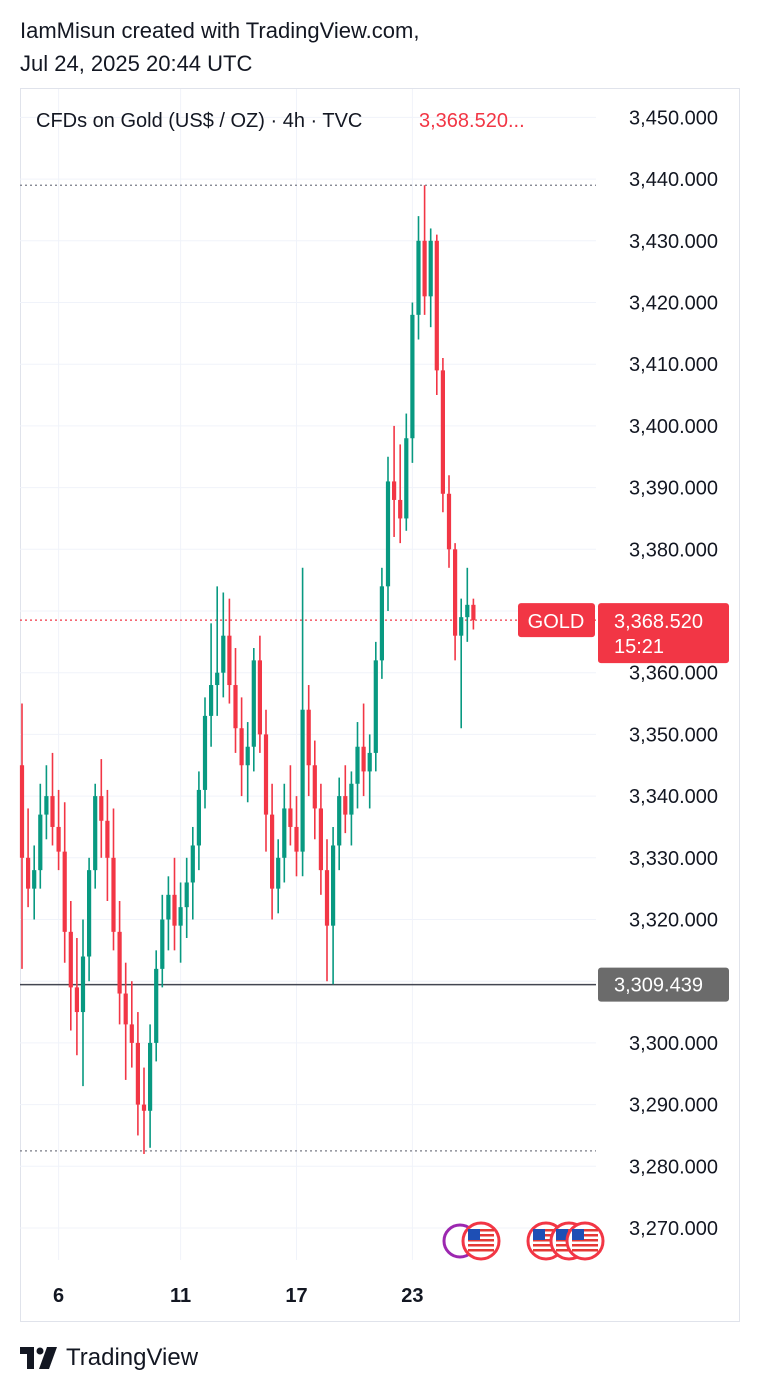 This screenshot has height=1392, width=760. What do you see at coordinates (663, 984) in the screenshot?
I see `level-price-badge` at bounding box center [663, 984].